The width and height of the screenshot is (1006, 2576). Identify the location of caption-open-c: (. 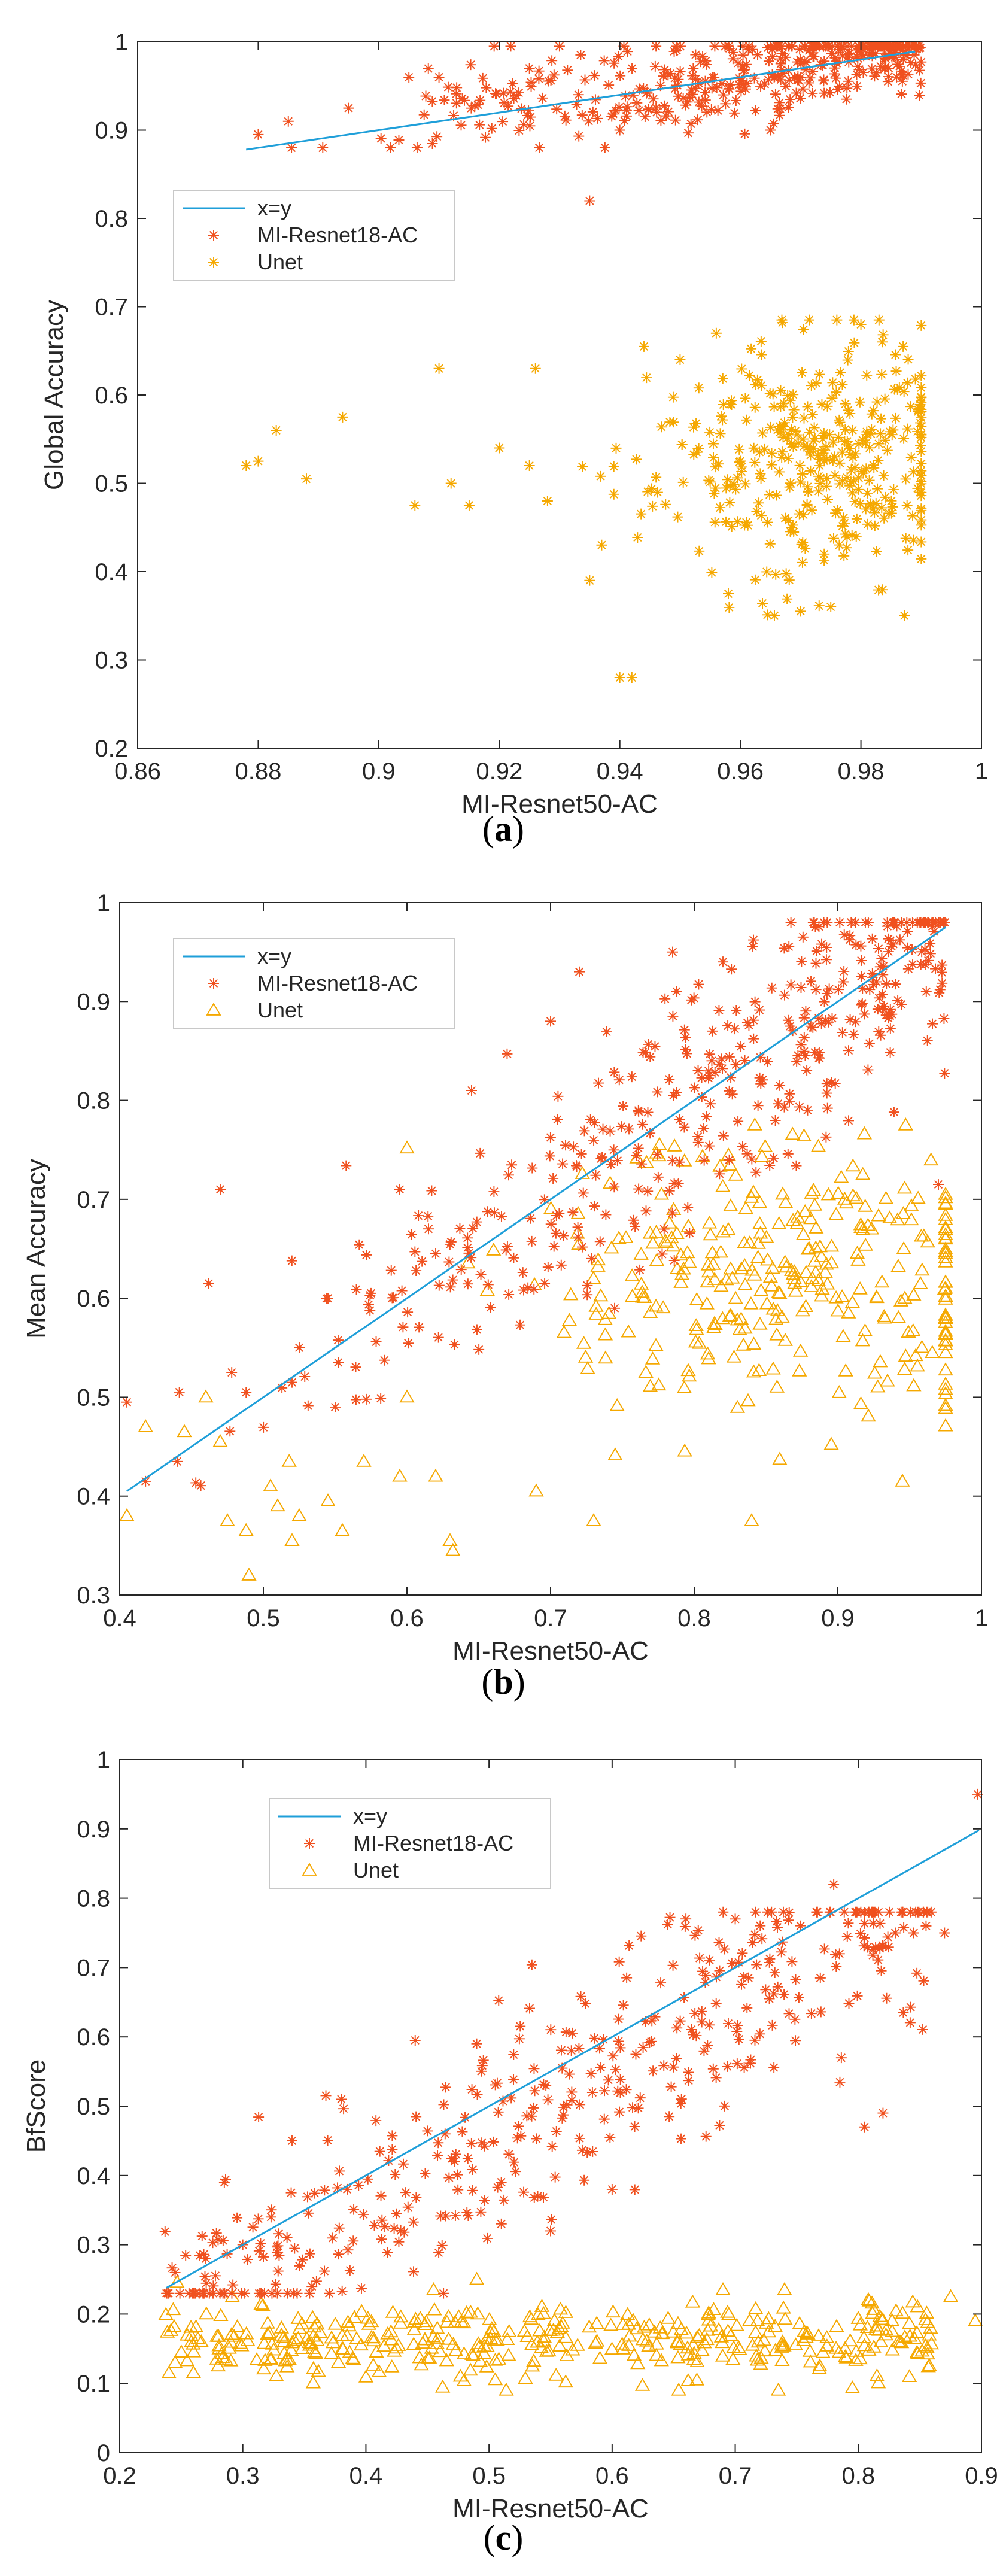
(490, 2537).